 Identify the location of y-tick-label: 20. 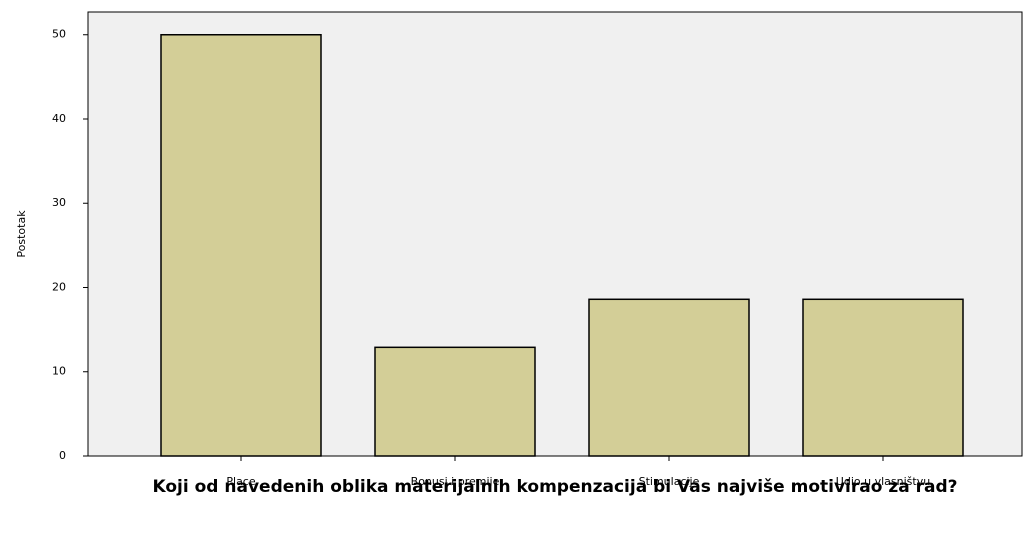
(59, 286).